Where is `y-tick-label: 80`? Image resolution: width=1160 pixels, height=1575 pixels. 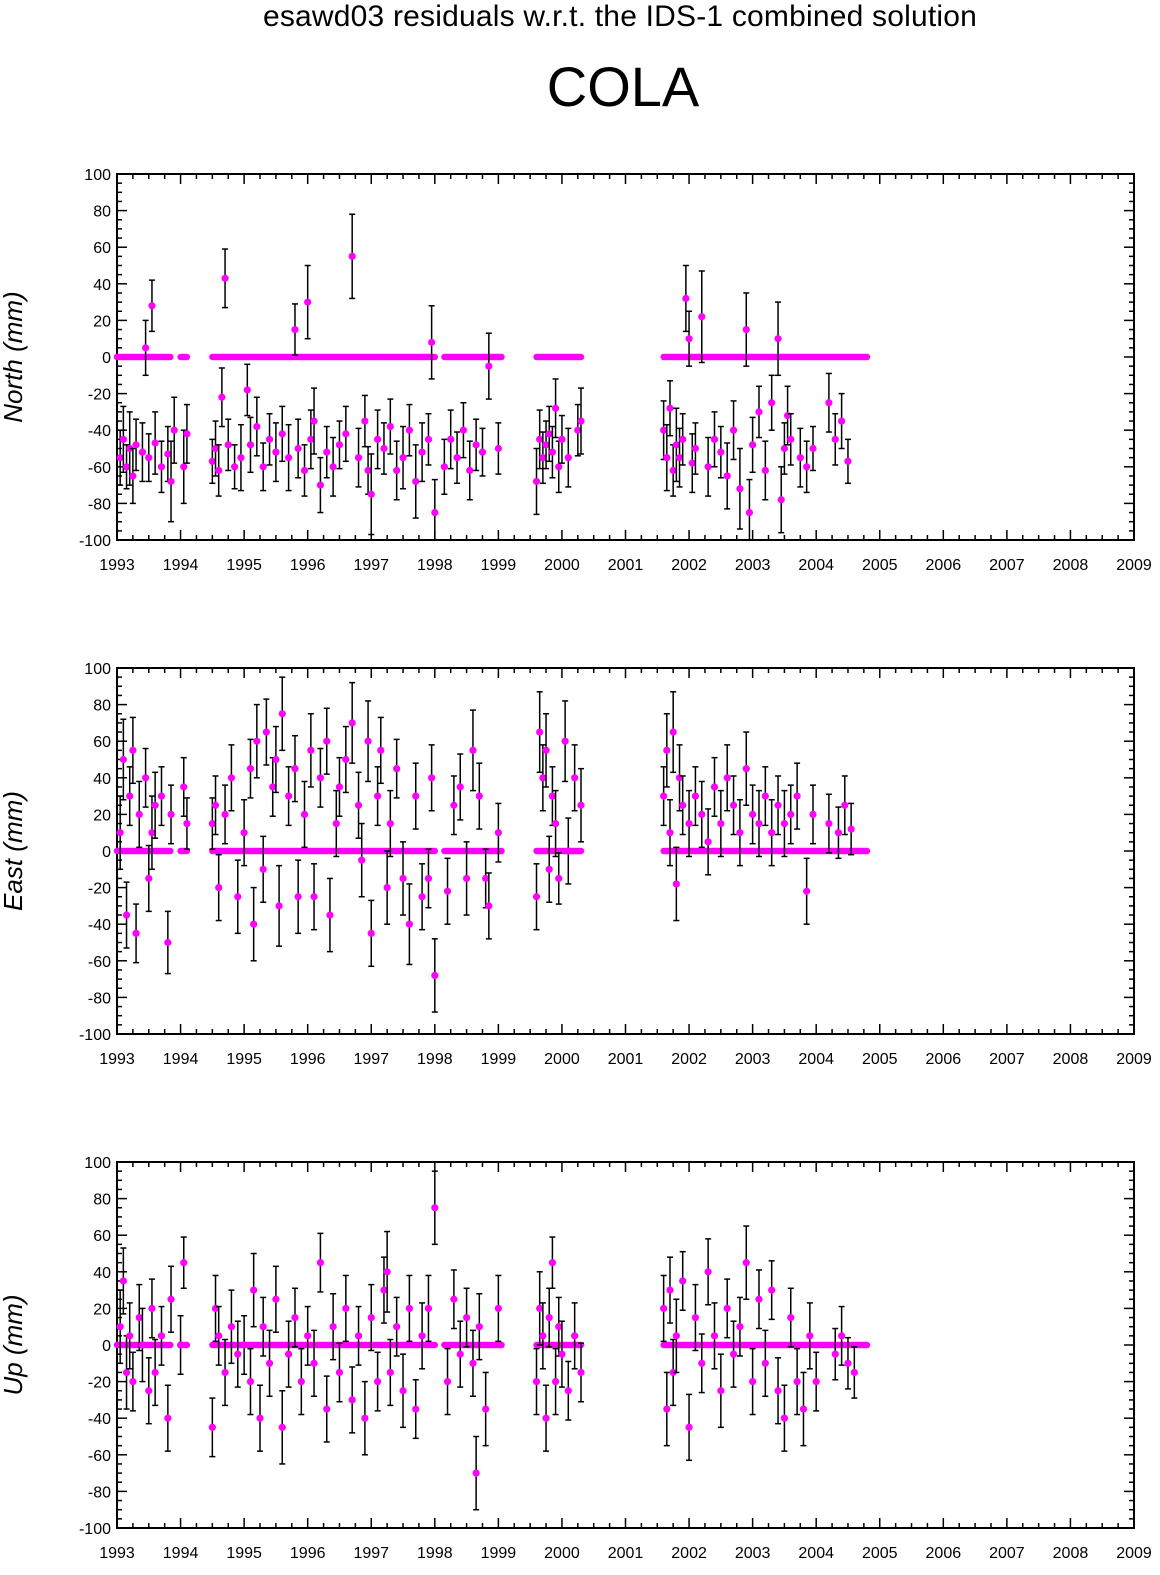 y-tick-label: 80 is located at coordinates (102, 212).